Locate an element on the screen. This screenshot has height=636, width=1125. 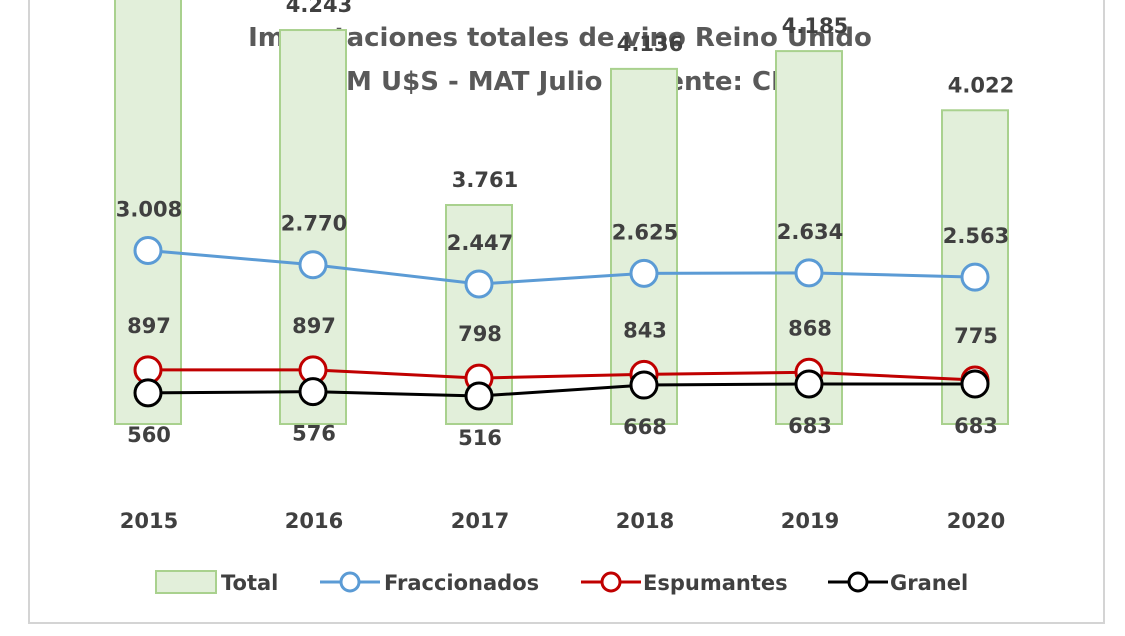
total-value-label: 4.243 is located at coordinates (319, 8).